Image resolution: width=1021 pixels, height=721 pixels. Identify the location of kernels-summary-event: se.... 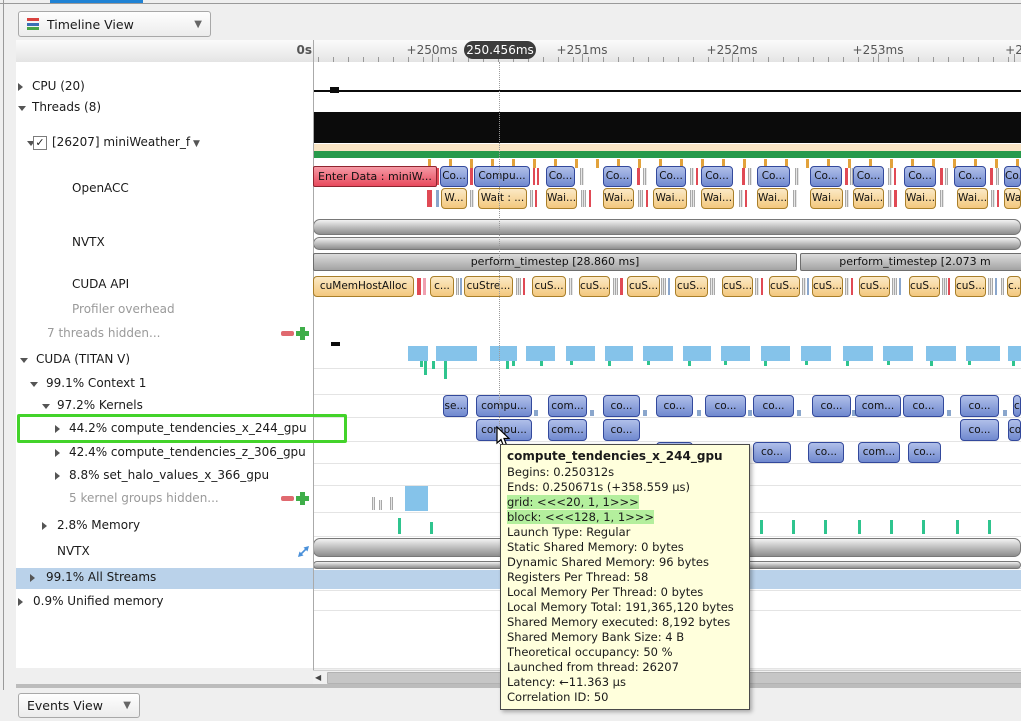
(455, 406).